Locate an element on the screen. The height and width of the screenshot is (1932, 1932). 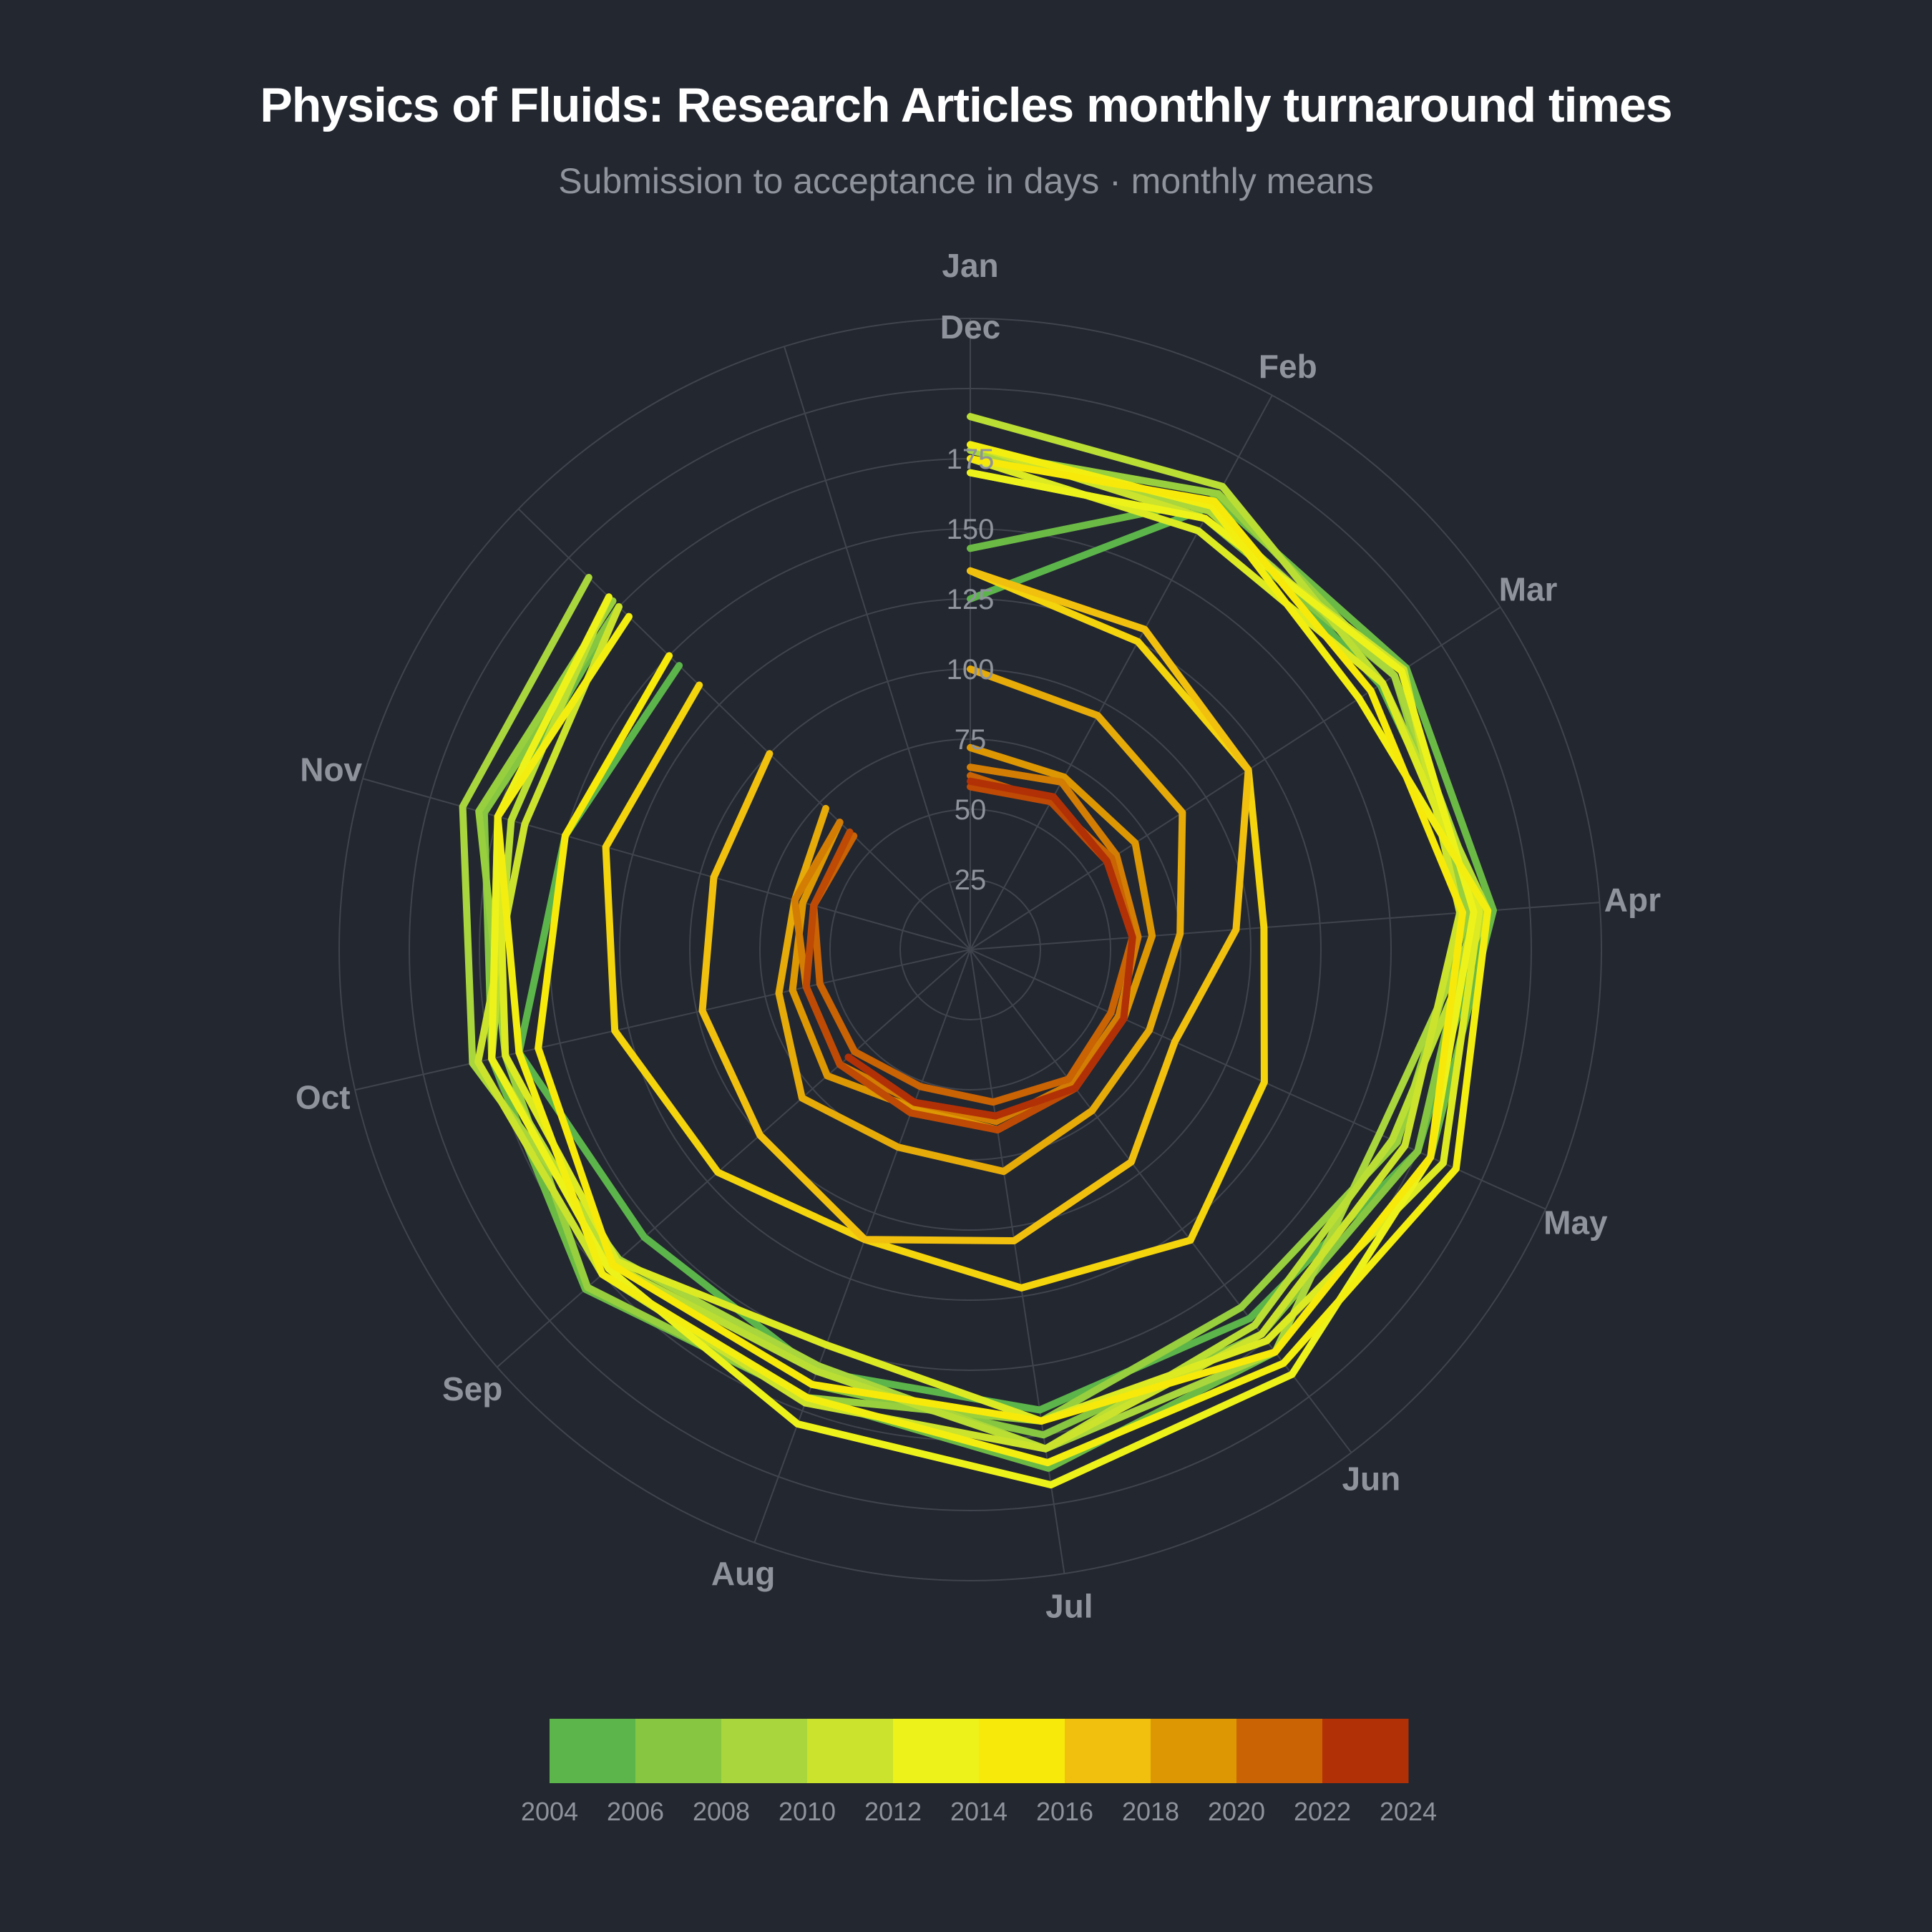
colorbar-tick-label: 2008 is located at coordinates (721, 1811).